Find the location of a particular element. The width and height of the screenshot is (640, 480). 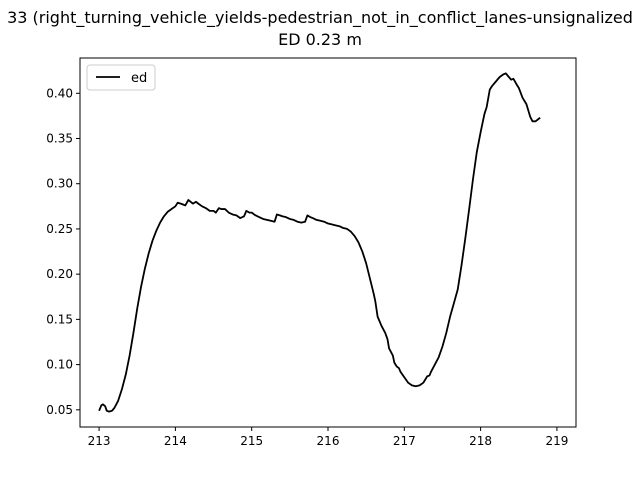

y-tick-label: 0.20 is located at coordinates (59, 274).